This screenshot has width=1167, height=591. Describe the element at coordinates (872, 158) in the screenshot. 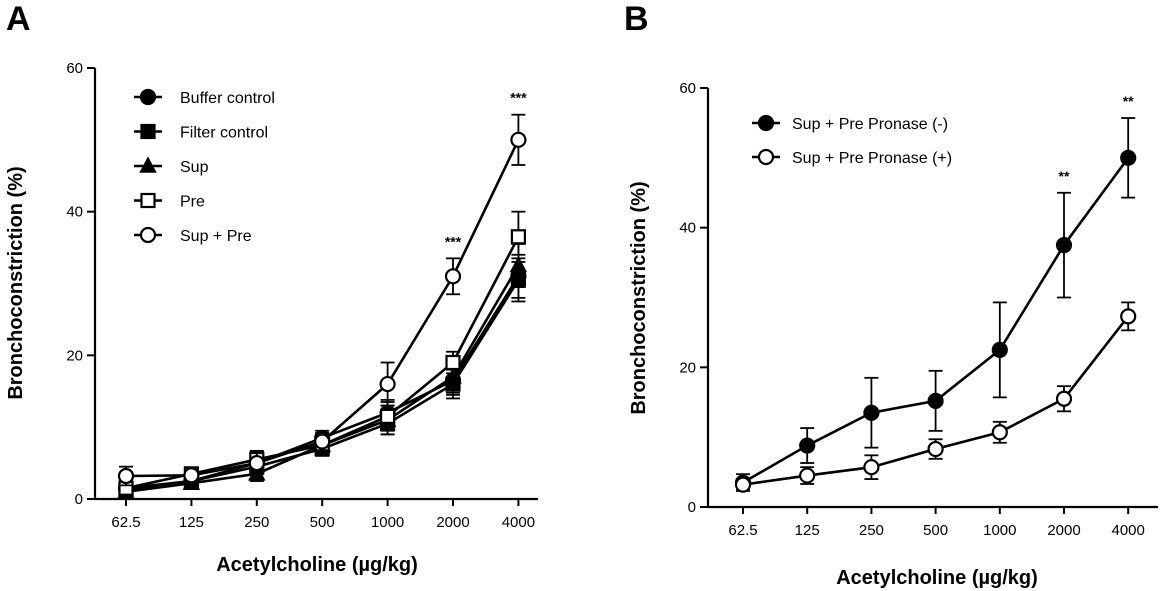

I see `legend-label: Sup + Pre Pronase (+)` at that location.